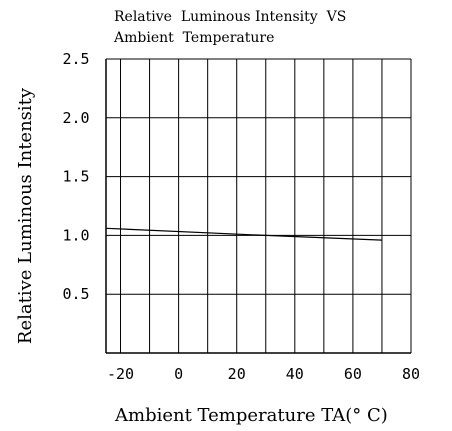 This screenshot has height=431, width=452. Describe the element at coordinates (353, 374) in the screenshot. I see `x-tick-label: 60` at that location.